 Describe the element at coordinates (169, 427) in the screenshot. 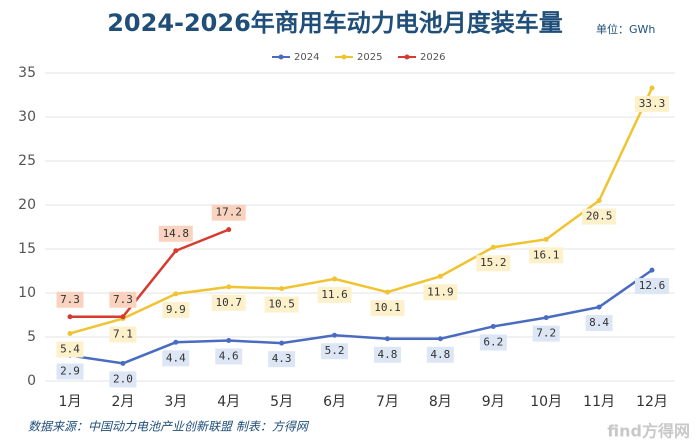

I see `source-note: 数据来源：中国动力电池产业创新联盟 制表：方得网` at that location.